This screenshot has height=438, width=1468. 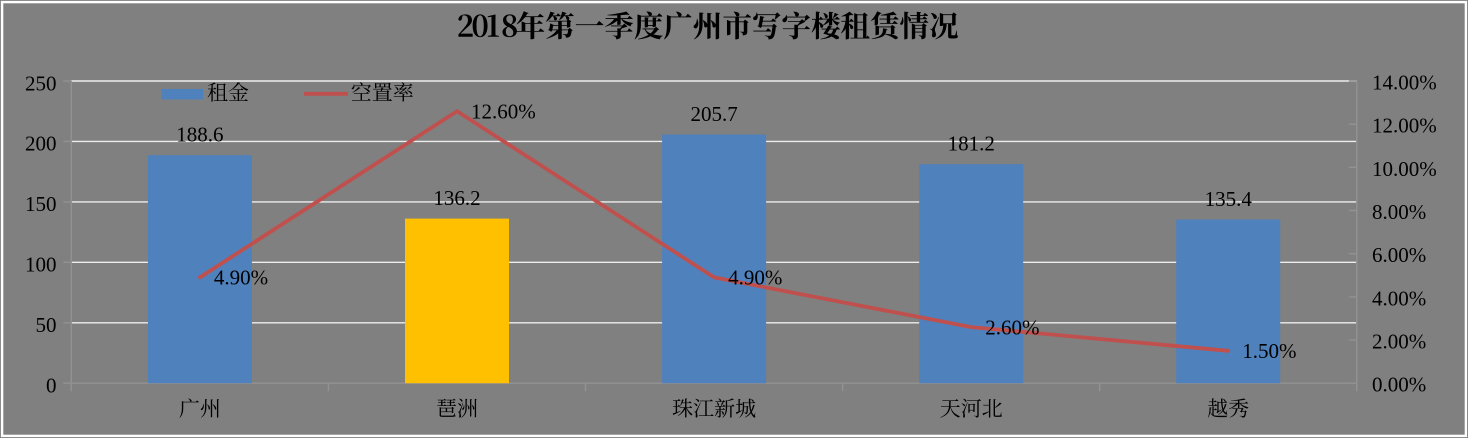 What do you see at coordinates (1399, 212) in the screenshot?
I see `svg-text: 8.00%` at bounding box center [1399, 212].